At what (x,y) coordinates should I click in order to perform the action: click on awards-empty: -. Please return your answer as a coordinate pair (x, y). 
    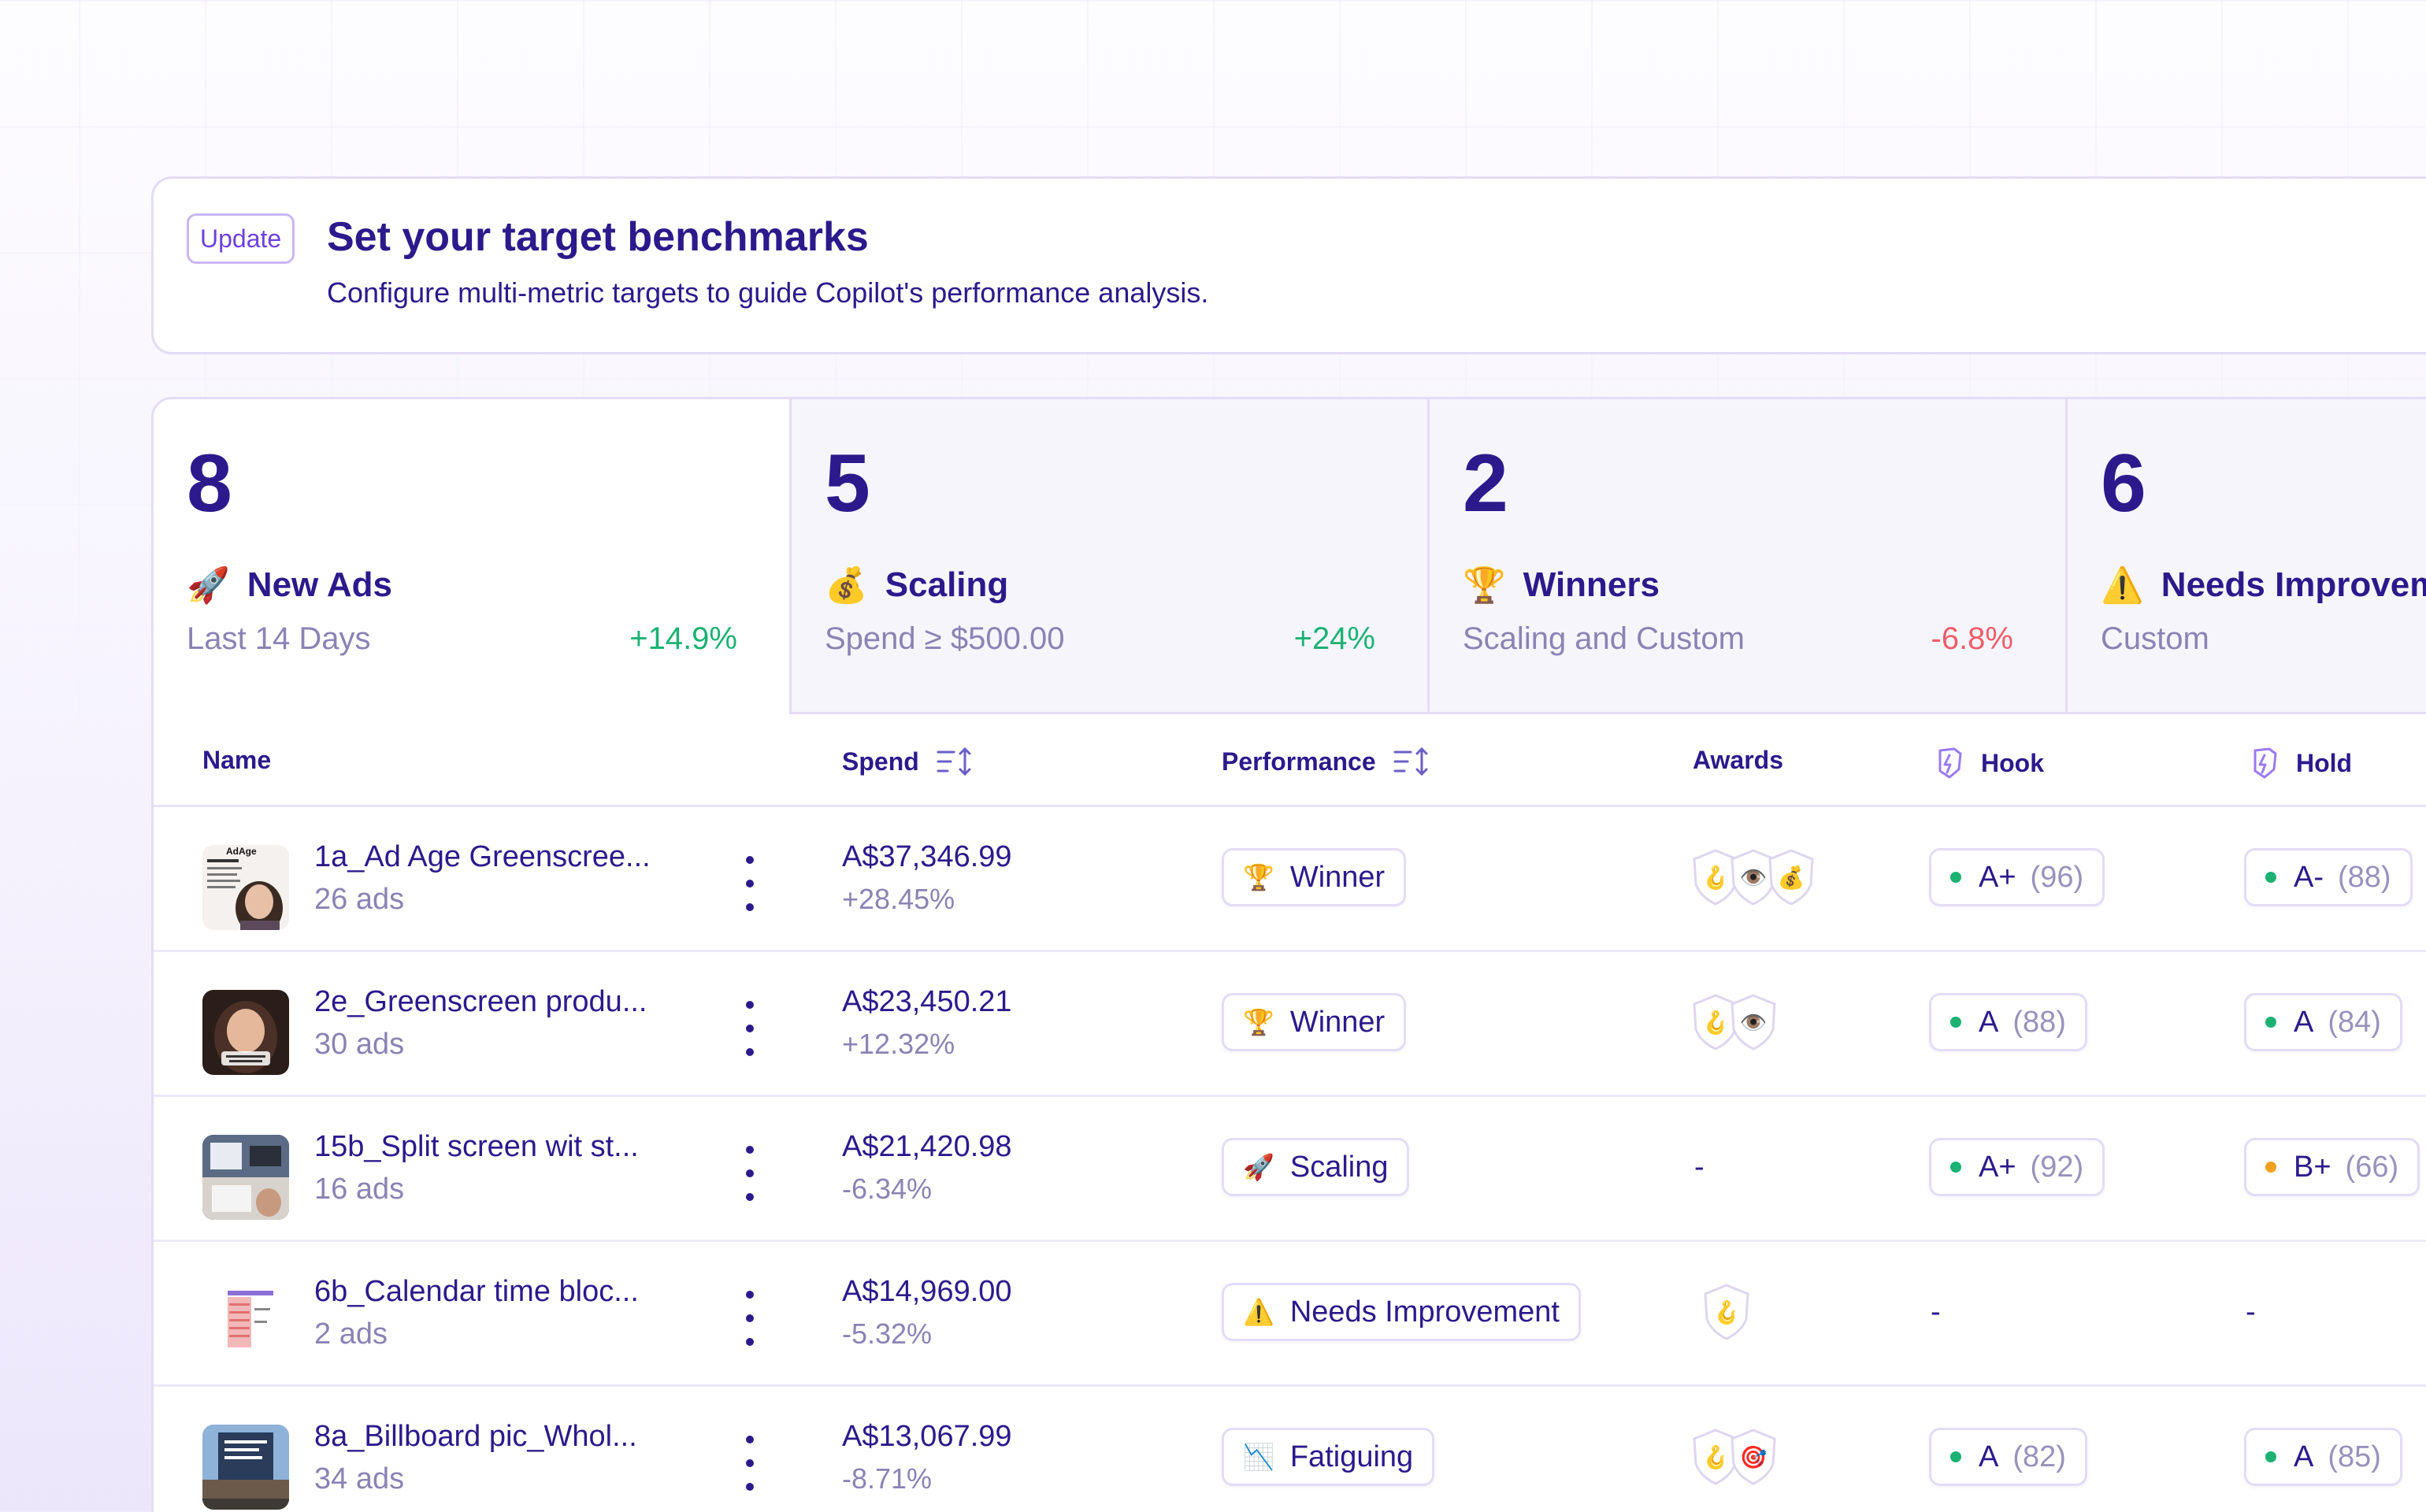
    Looking at the image, I should click on (1699, 1167).